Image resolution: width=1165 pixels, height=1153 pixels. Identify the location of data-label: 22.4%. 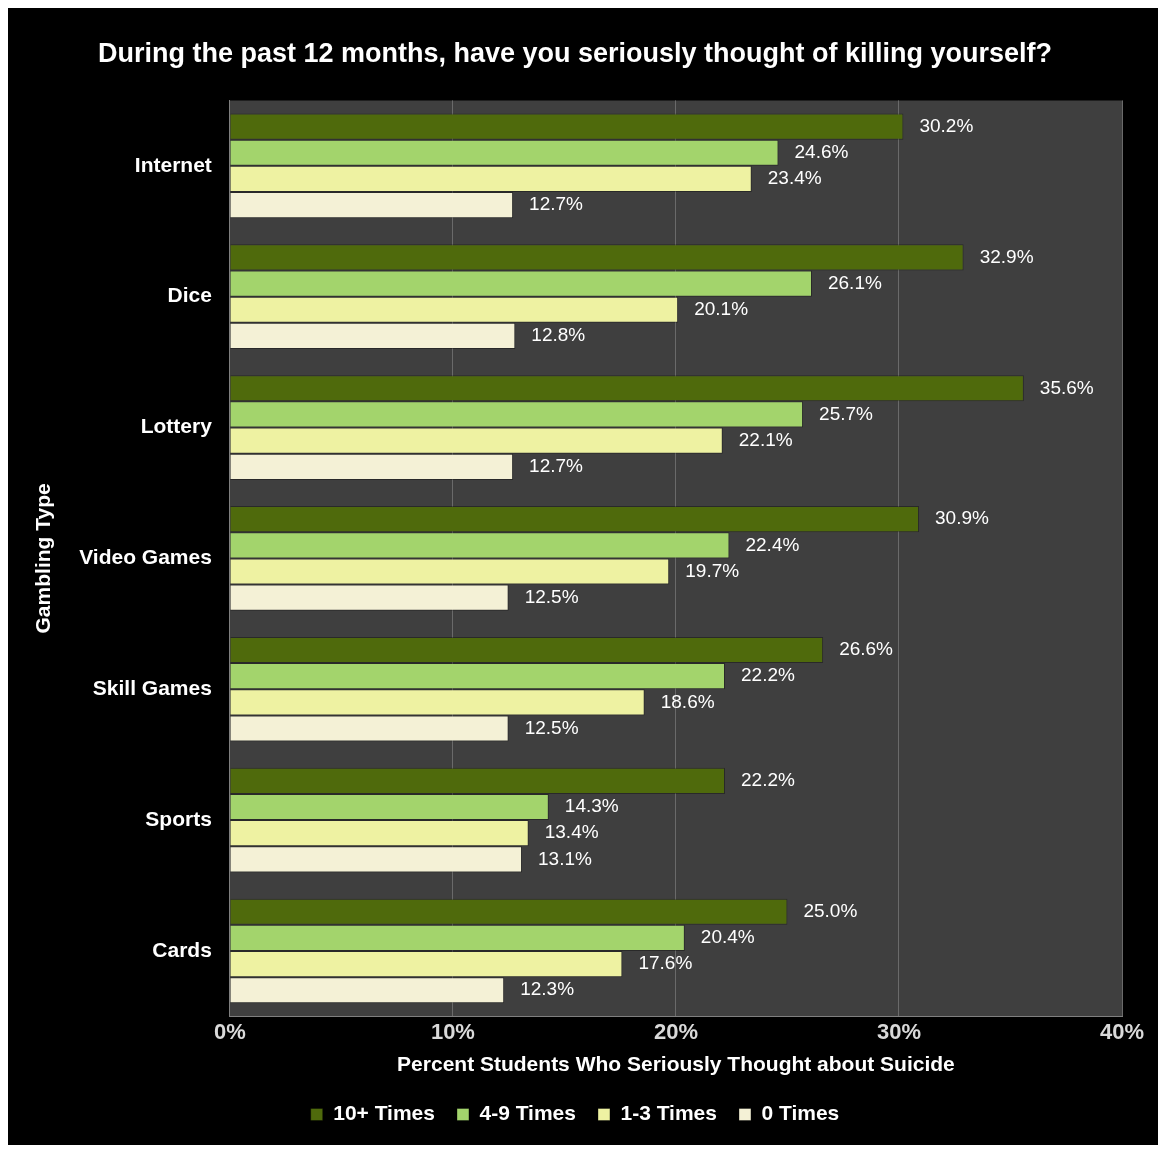
(772, 544).